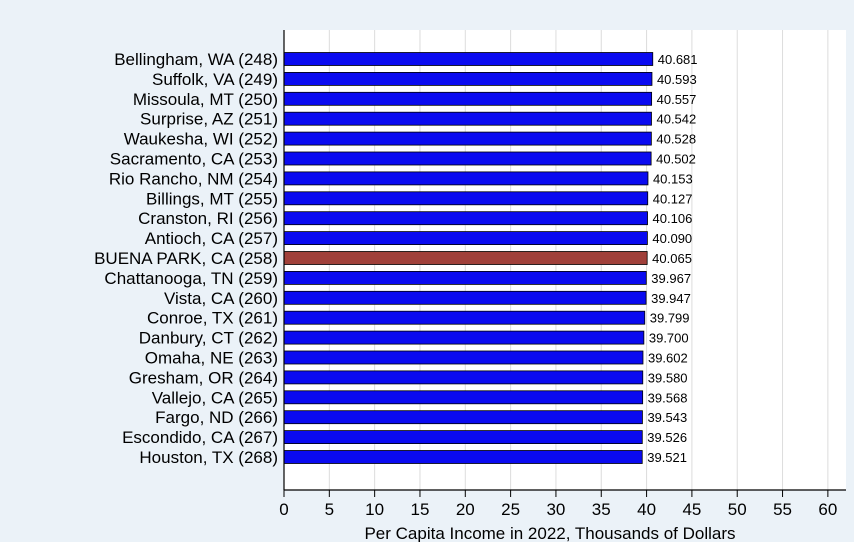  I want to click on x-tick-label: 0, so click(283, 509).